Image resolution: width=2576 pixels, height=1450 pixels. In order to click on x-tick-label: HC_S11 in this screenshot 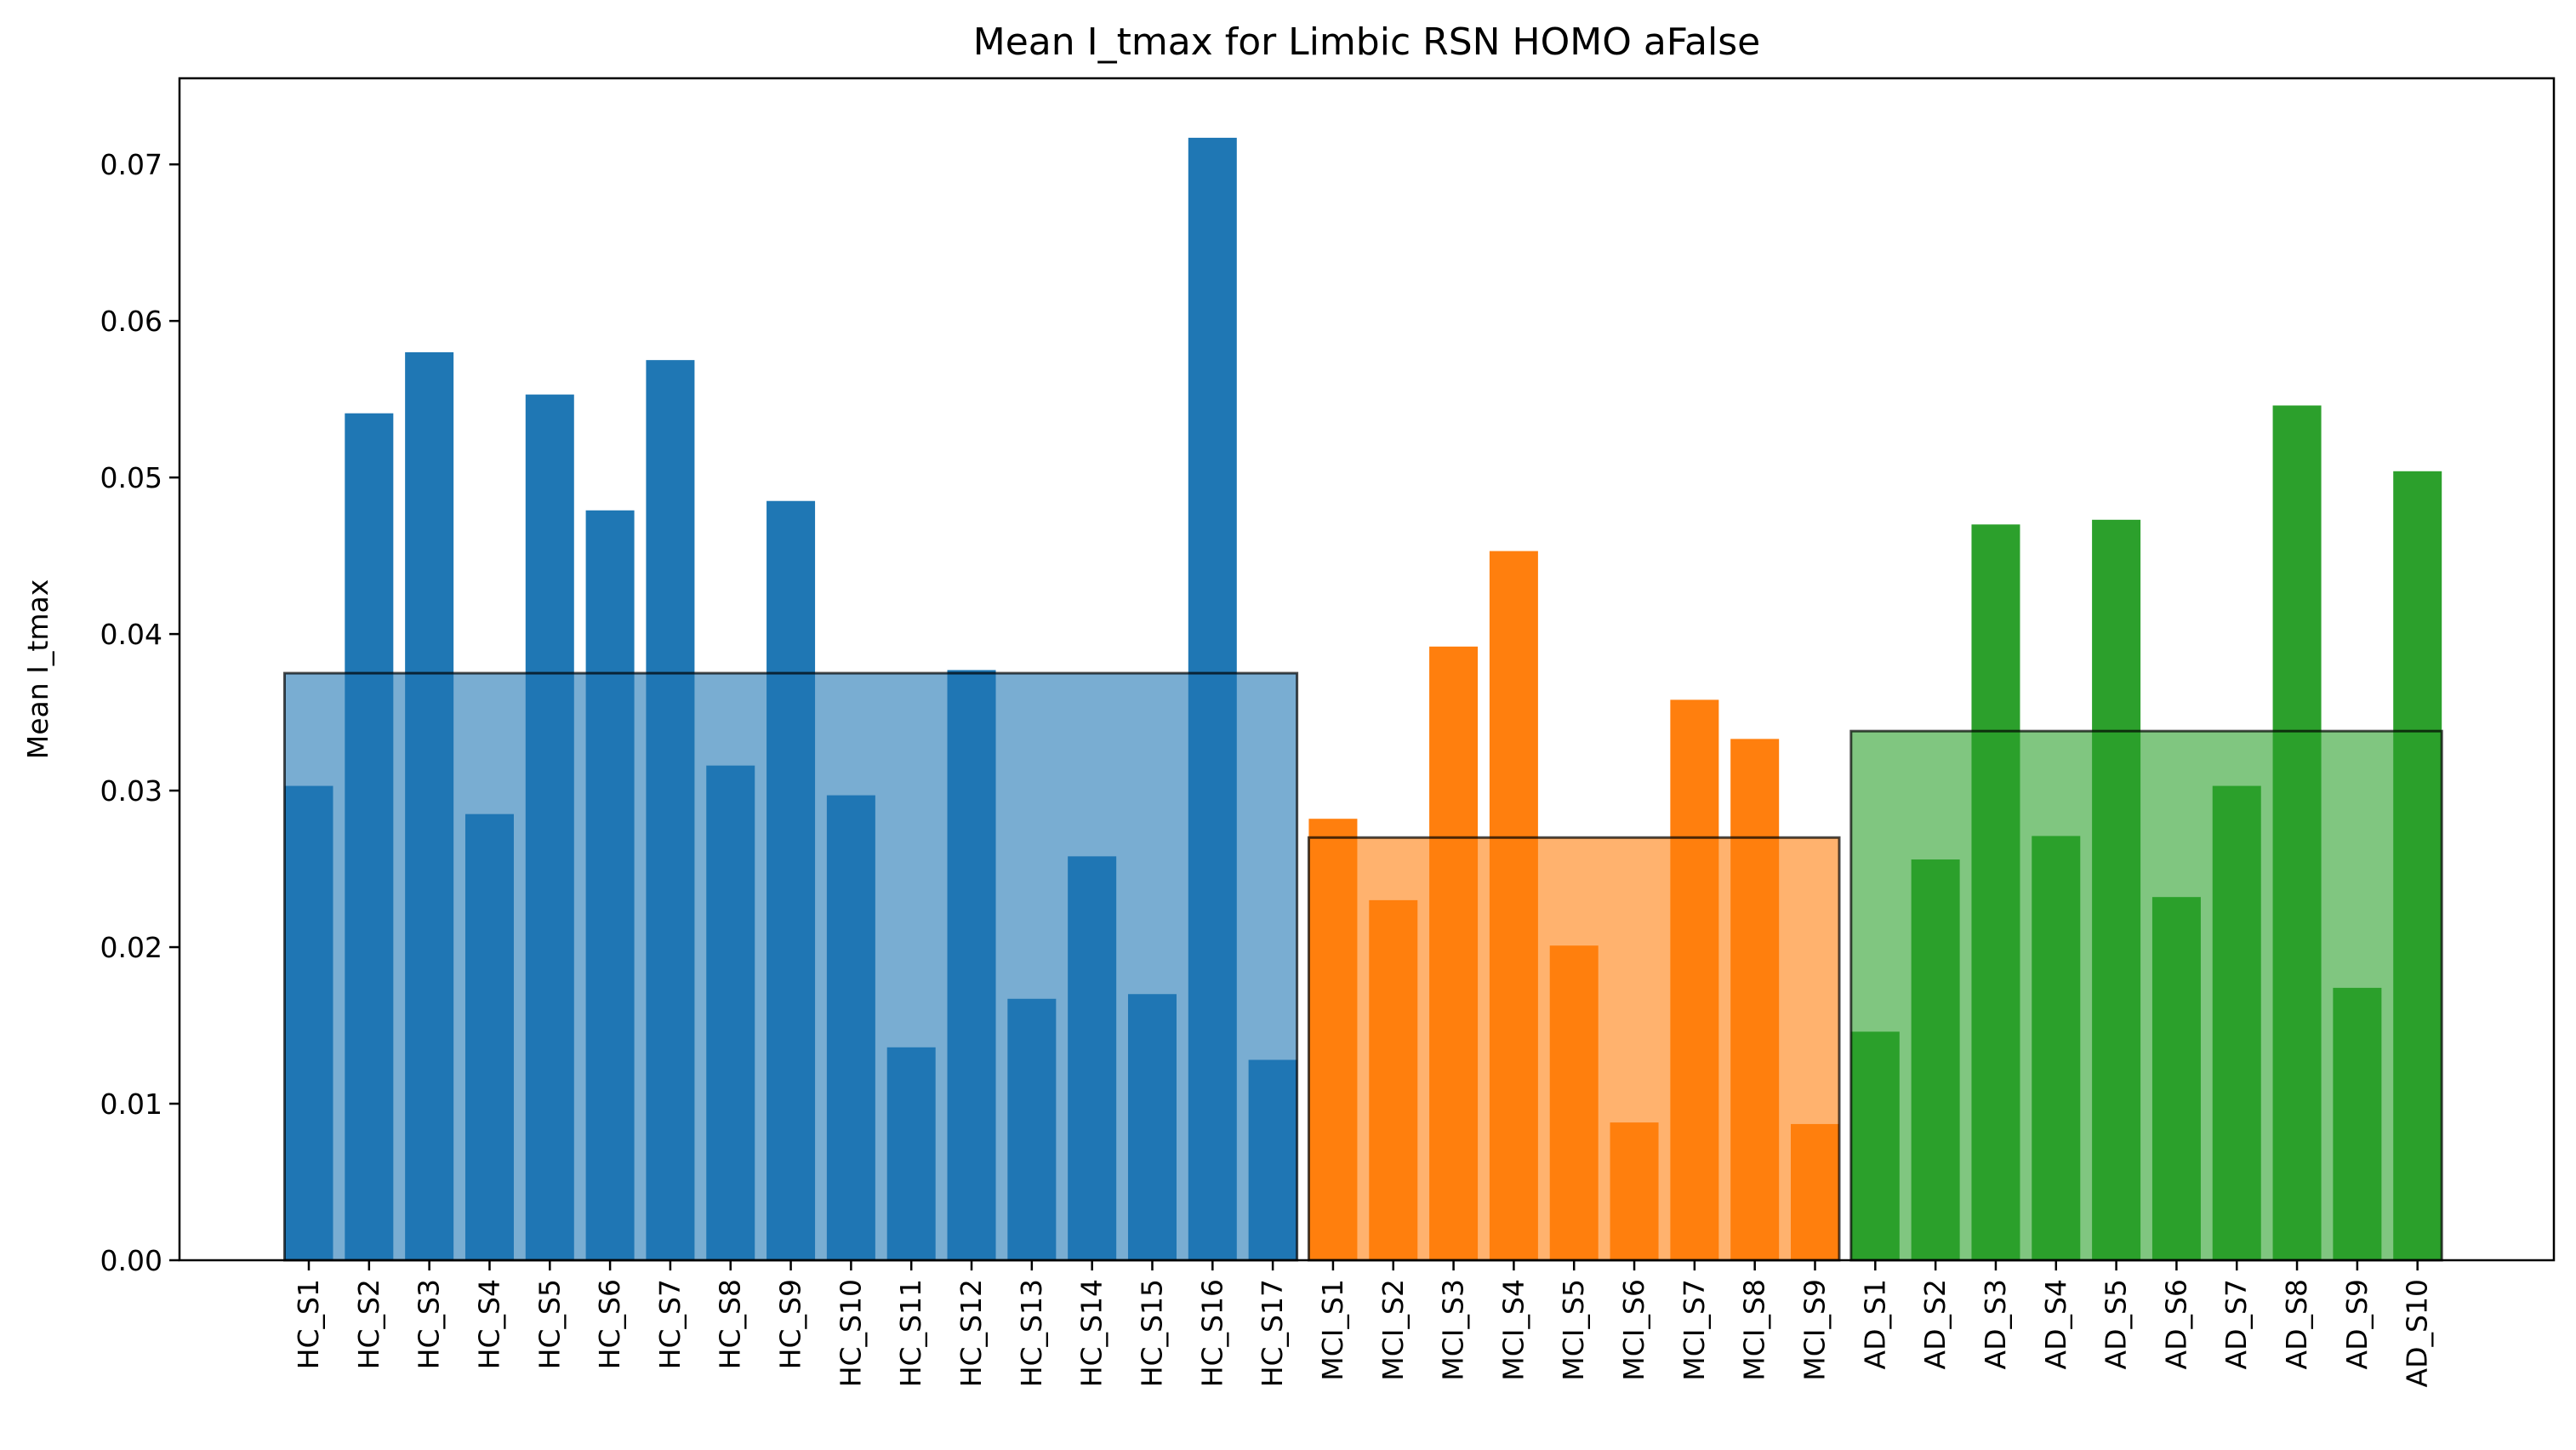, I will do `click(910, 1333)`.